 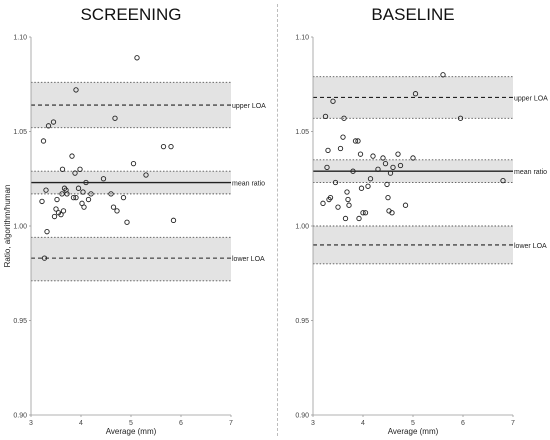 What do you see at coordinates (7, 226) in the screenshot?
I see `y-axis-label: Ratio, algorithm/human` at bounding box center [7, 226].